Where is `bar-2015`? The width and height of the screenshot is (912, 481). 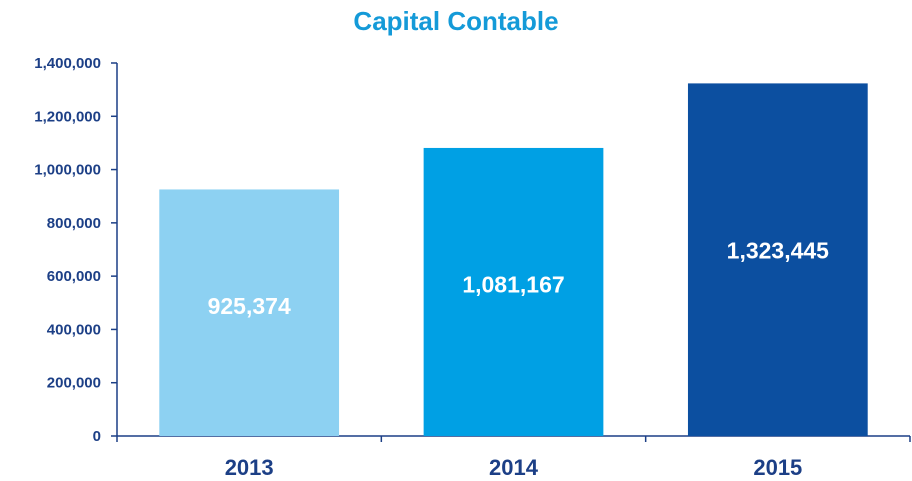 bar-2015 is located at coordinates (777, 260).